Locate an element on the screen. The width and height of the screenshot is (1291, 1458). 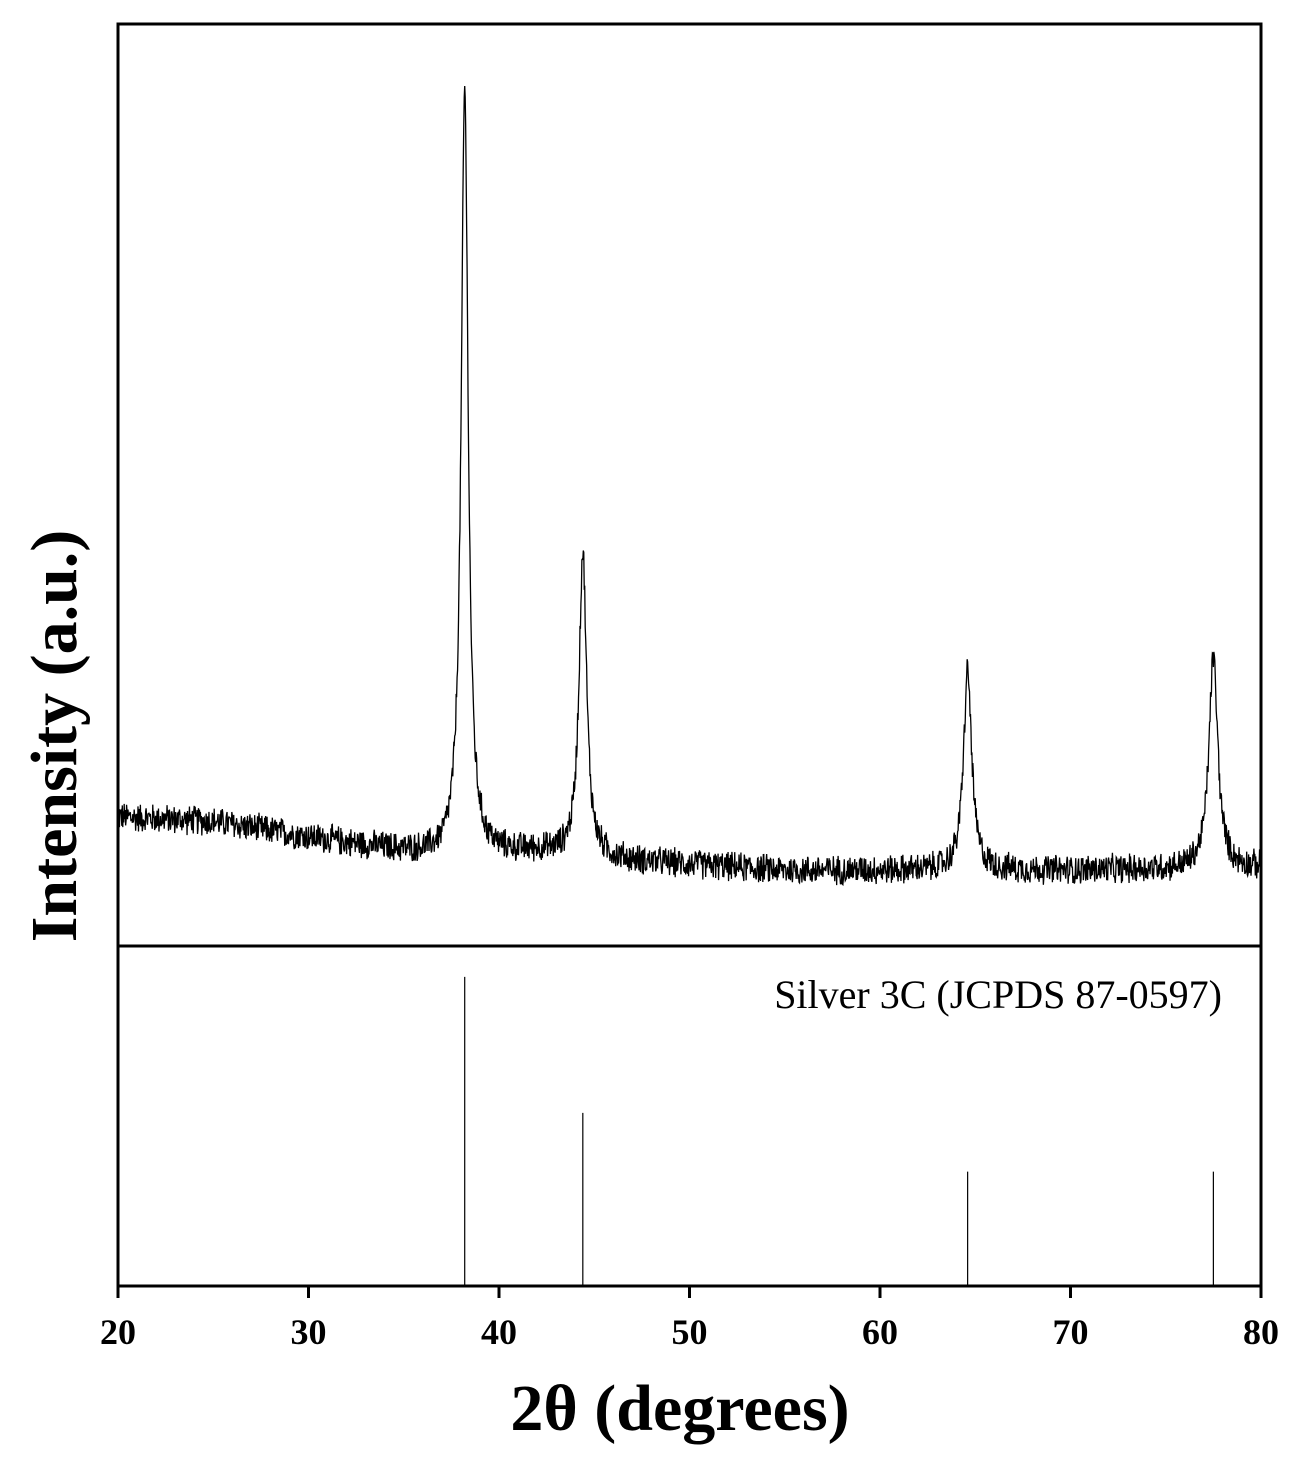
reference-label: Silver 3C (JCPDS 87-0597) is located at coordinates (998, 994).